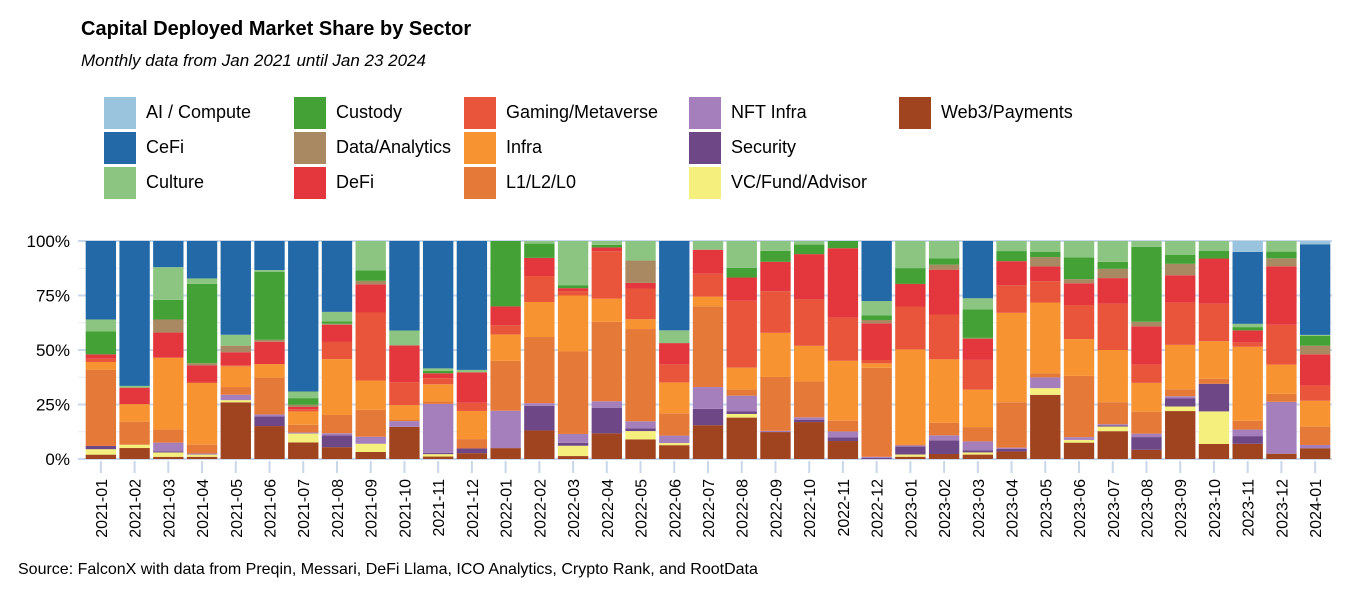  Describe the element at coordinates (473, 508) in the screenshot. I see `x-tick-label: 2021-12` at that location.